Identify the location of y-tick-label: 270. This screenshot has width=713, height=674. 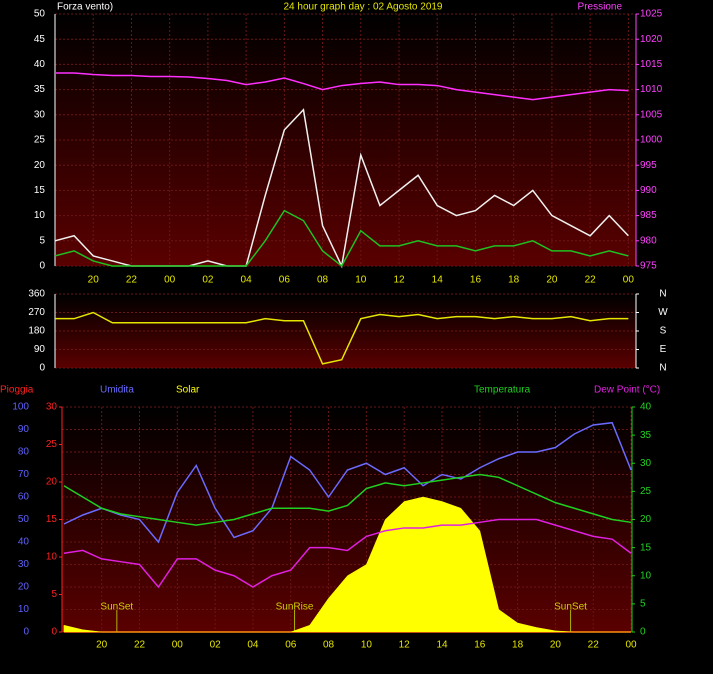
(36, 312).